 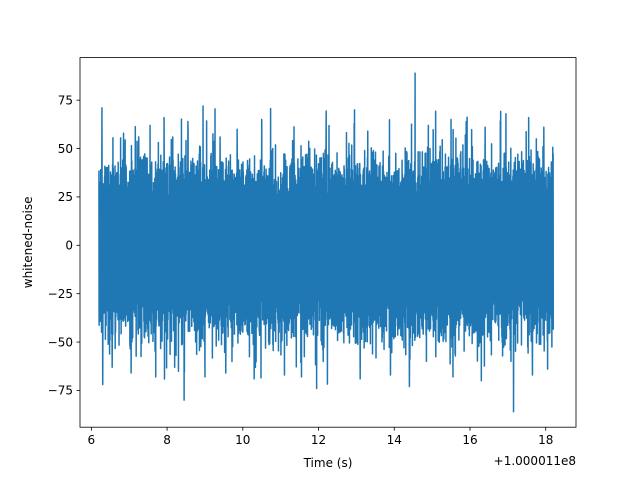 What do you see at coordinates (318, 440) in the screenshot?
I see `x-tick-label: 12` at bounding box center [318, 440].